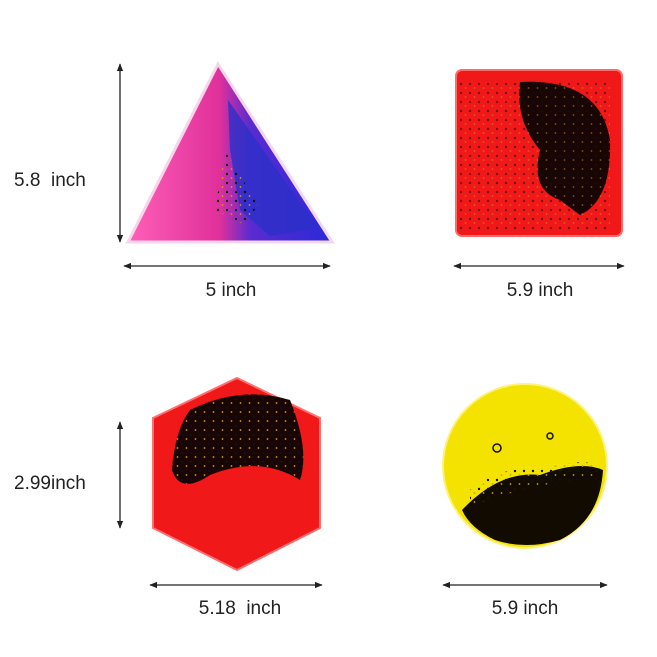 The width and height of the screenshot is (657, 657). What do you see at coordinates (231, 290) in the screenshot?
I see `width-label: 5 inch` at bounding box center [231, 290].